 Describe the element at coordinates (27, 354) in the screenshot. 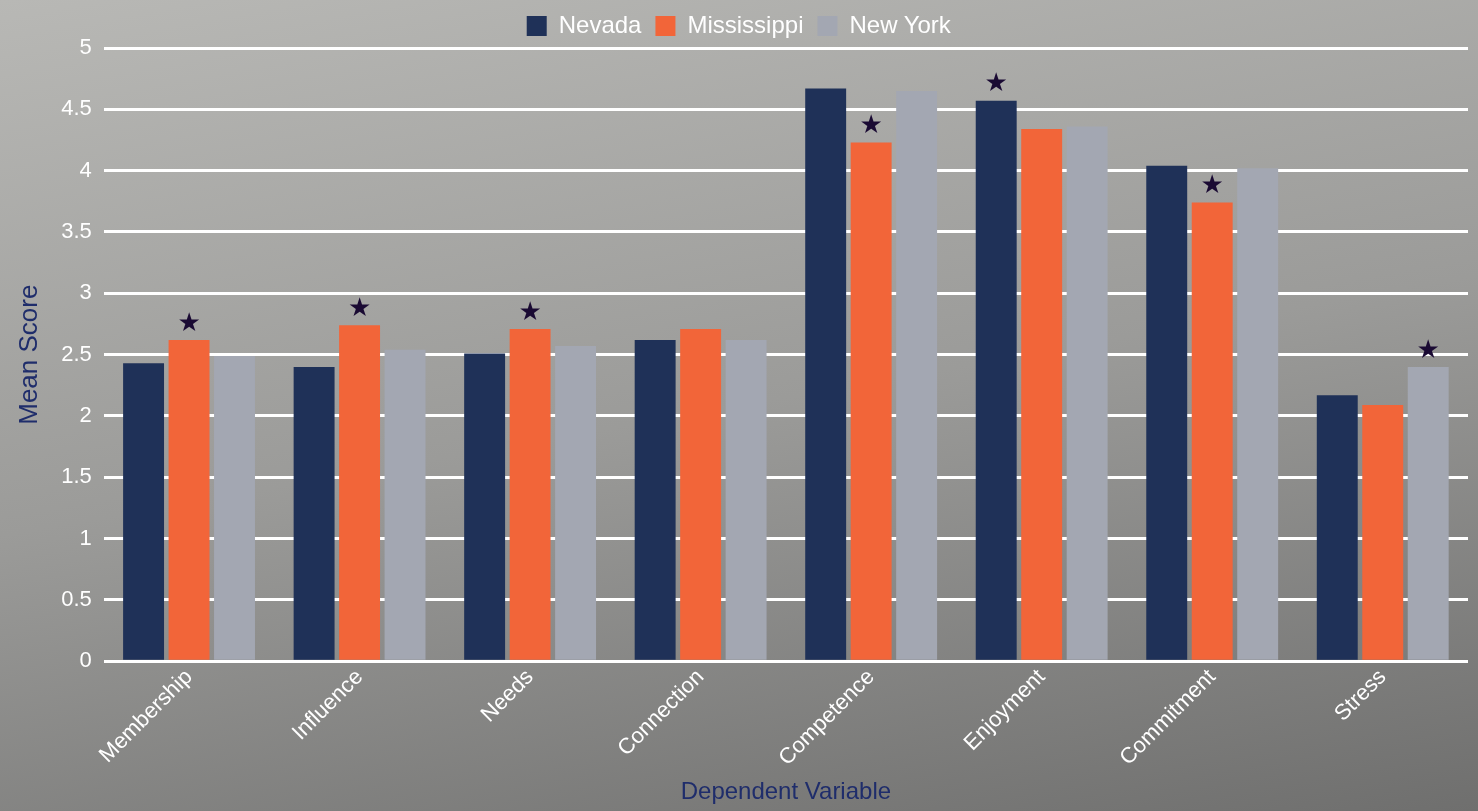

I see `y-axis-title: Mean Score` at that location.